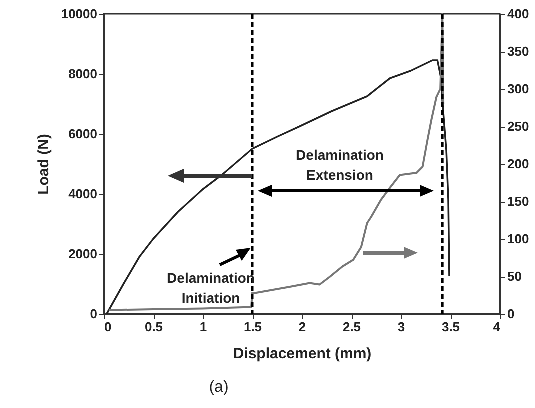 The image size is (535, 408). Describe the element at coordinates (94, 314) in the screenshot. I see `y-tick-label: 0` at that location.